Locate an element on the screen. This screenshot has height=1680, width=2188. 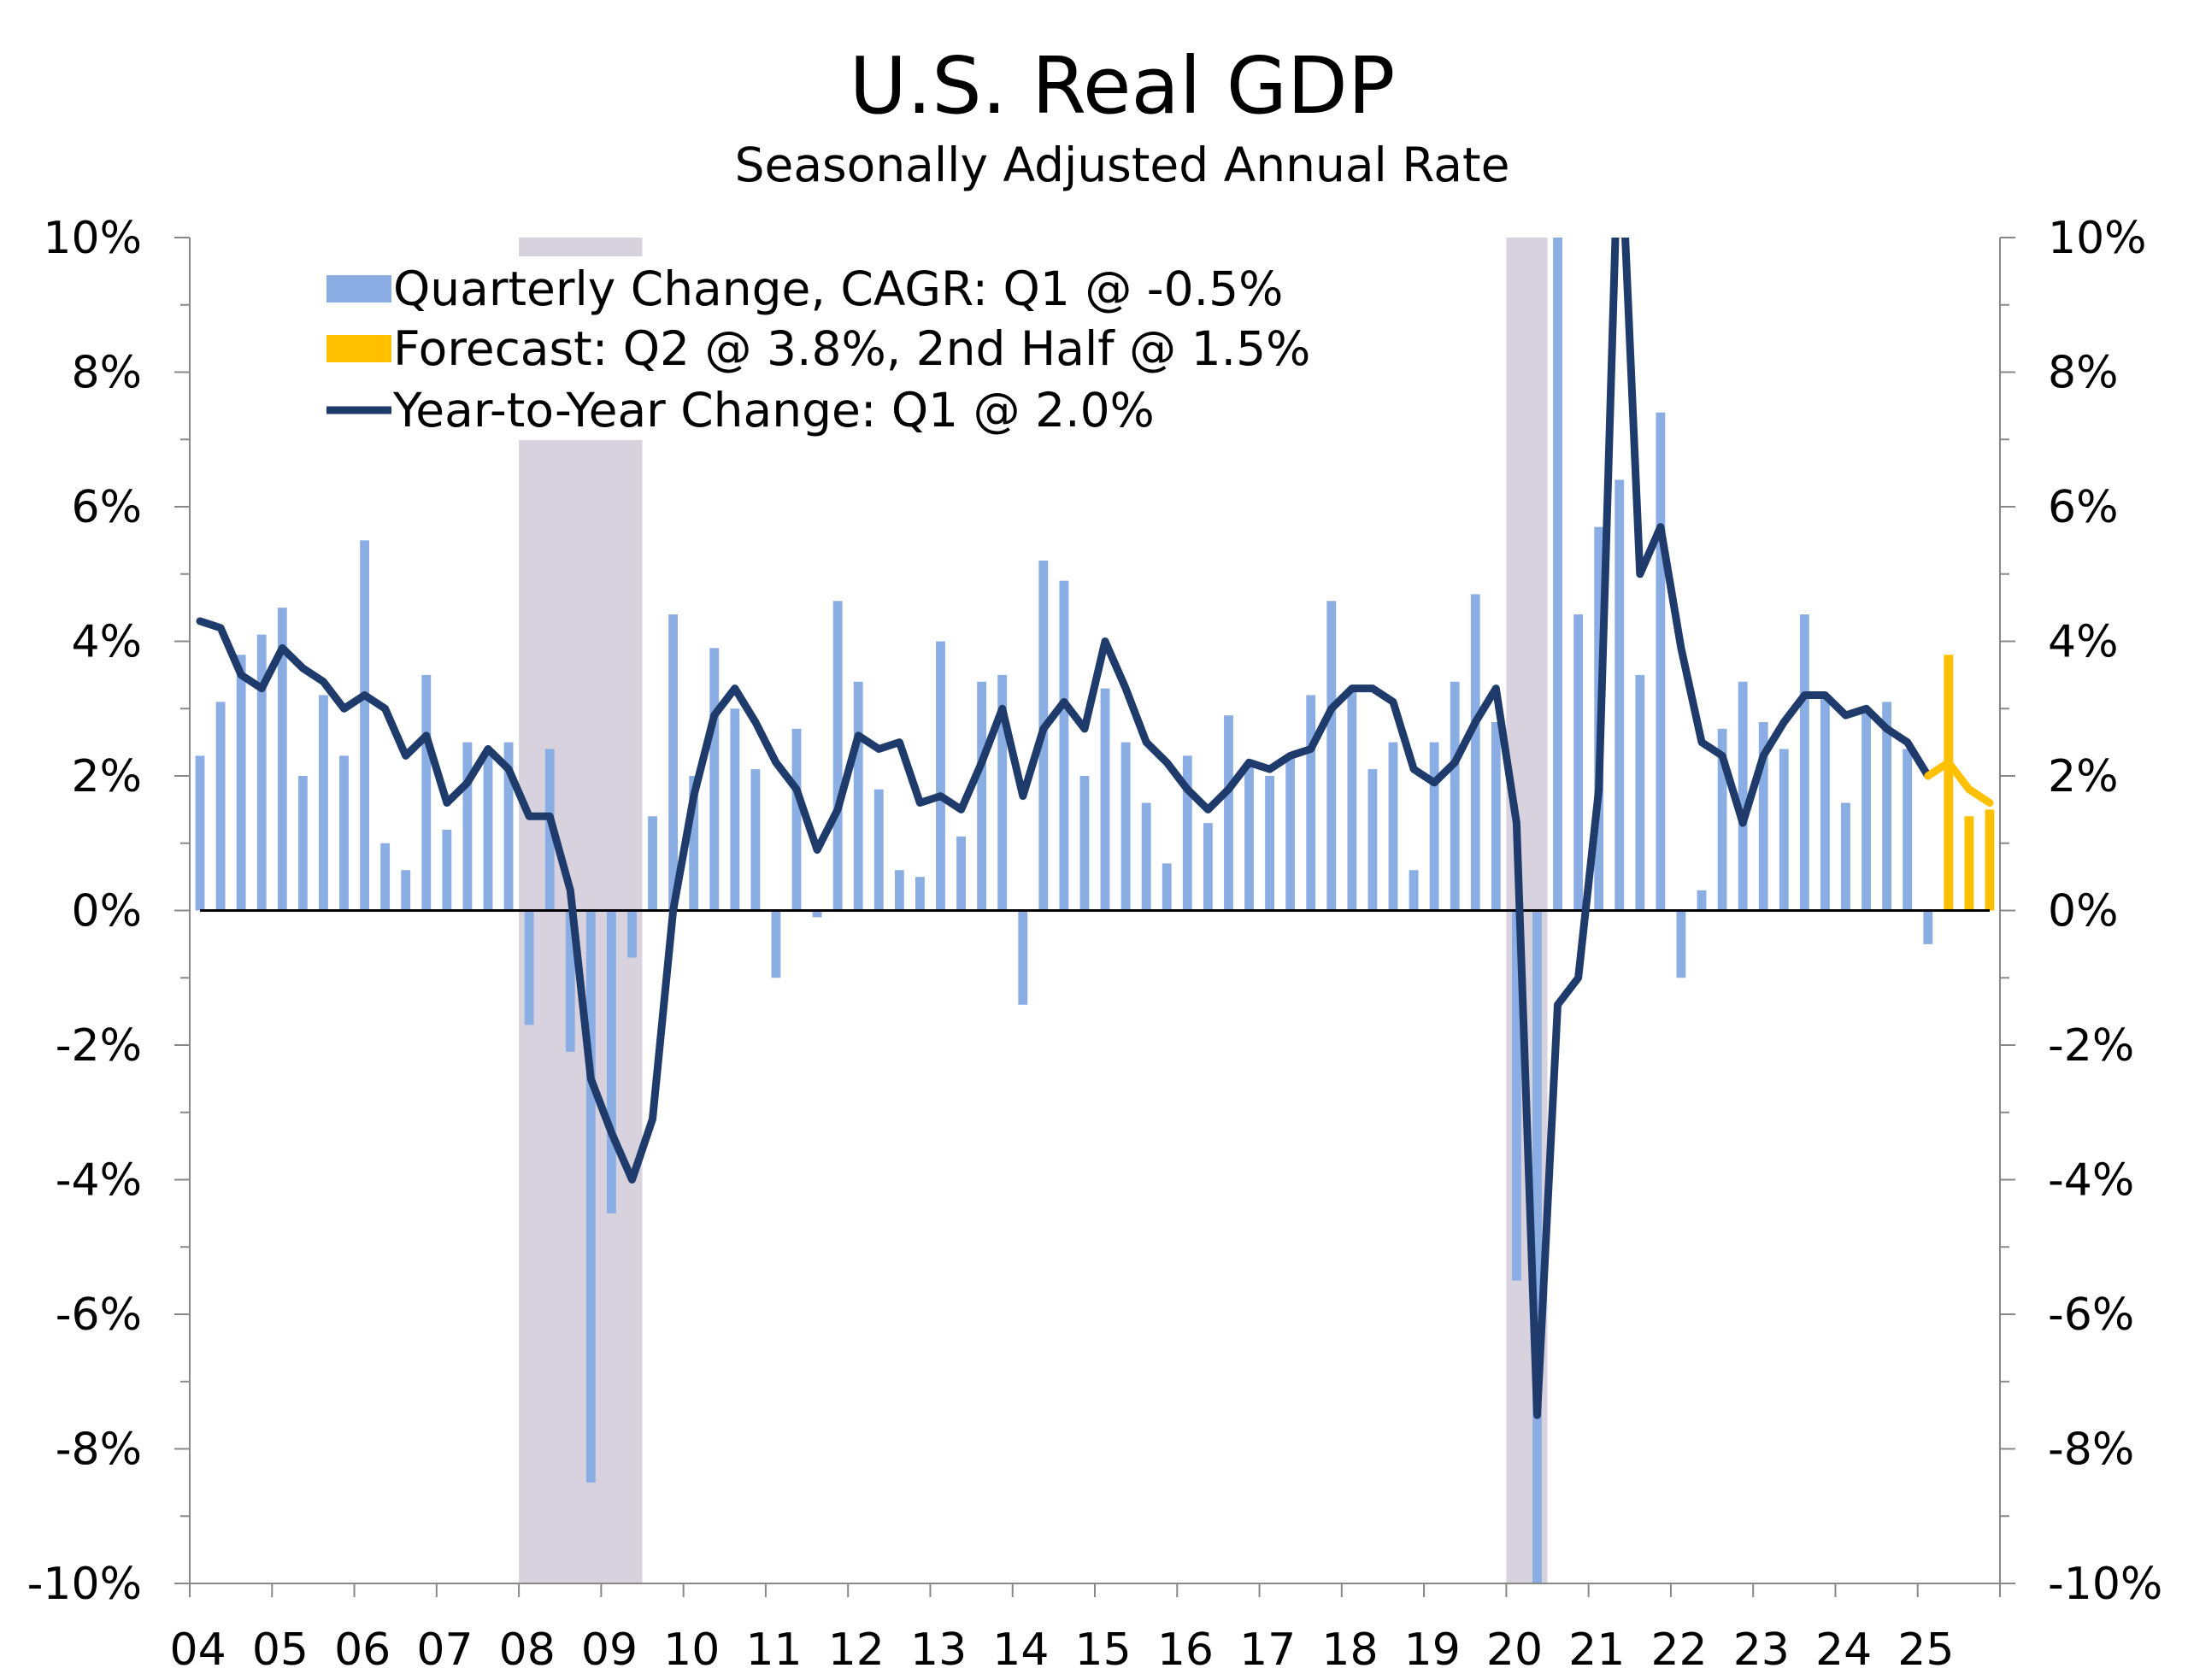
x-tick-label: 21 is located at coordinates (1597, 1650).